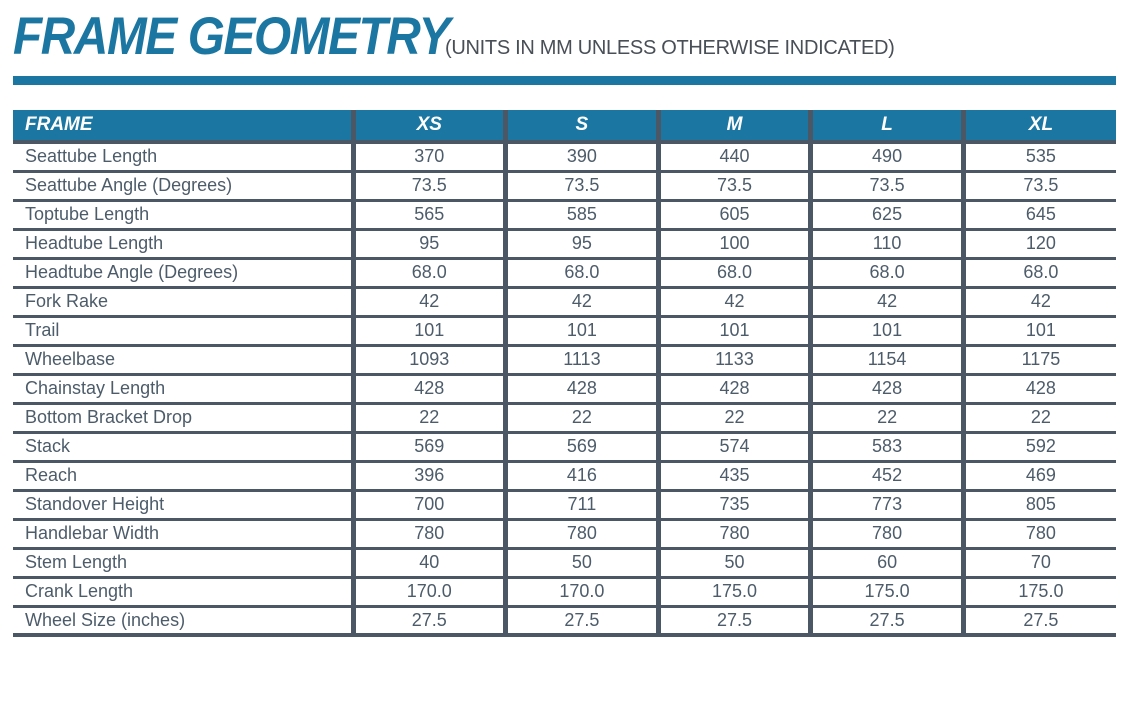 The width and height of the screenshot is (1136, 704). What do you see at coordinates (670, 48) in the screenshot?
I see `units-note: (UNITS IN MM UNLESS OTHERWISE INDICATED)` at bounding box center [670, 48].